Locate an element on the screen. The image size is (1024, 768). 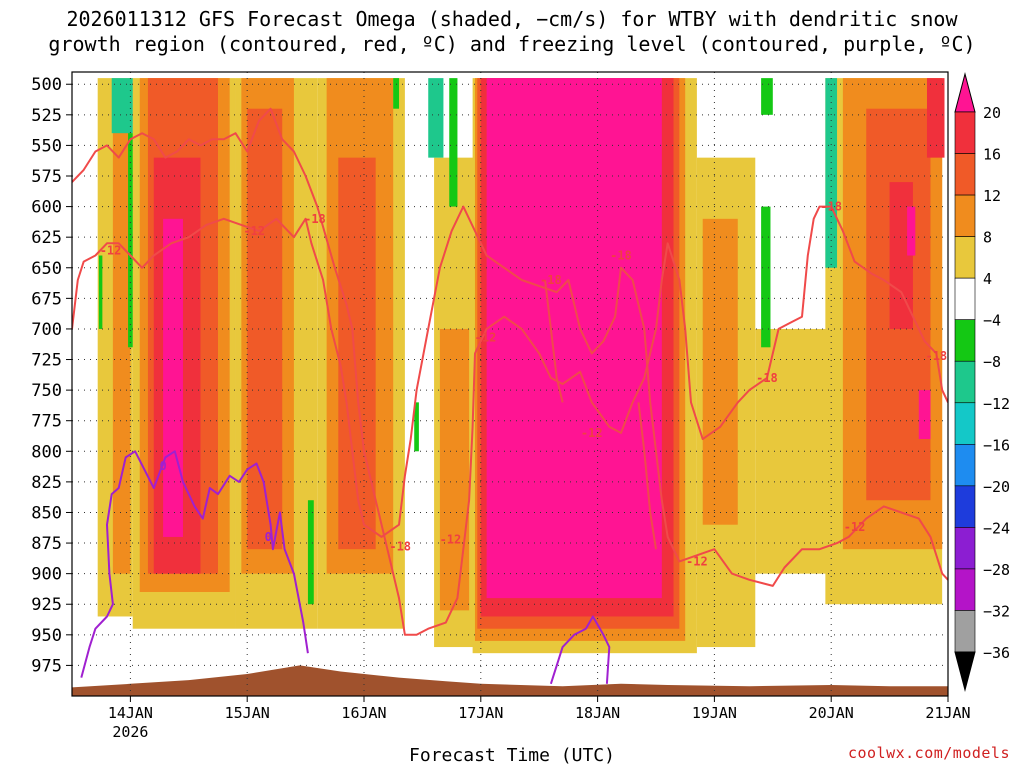
x-tick-label: 20JAN is located at coordinates (831, 713).